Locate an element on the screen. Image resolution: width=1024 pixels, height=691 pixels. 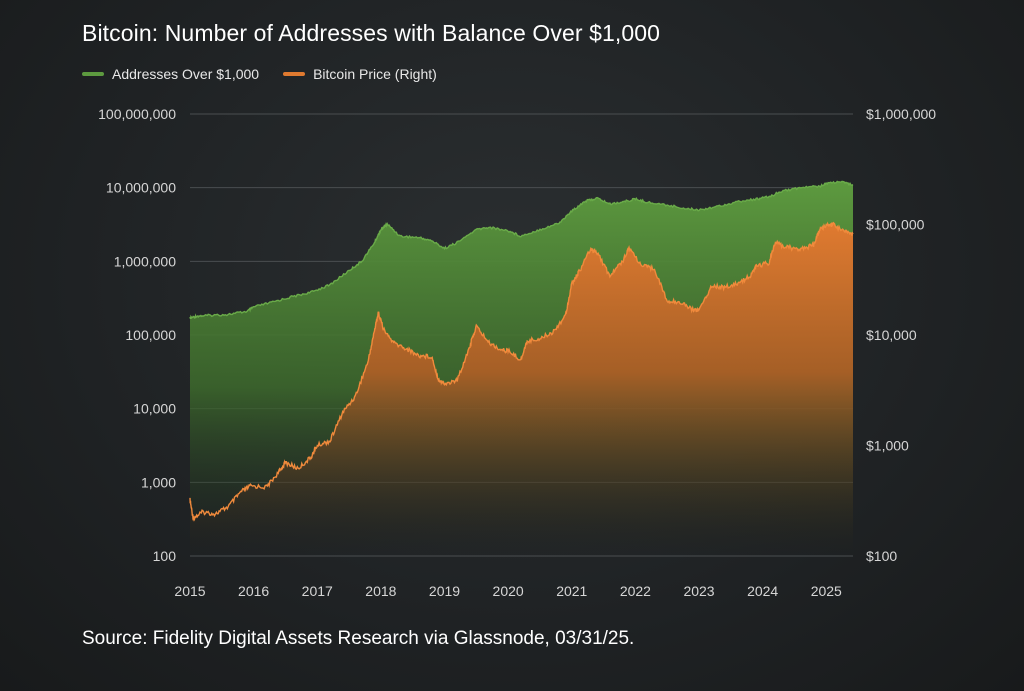
x-axis-tick-label: 2022 is located at coordinates (635, 591).